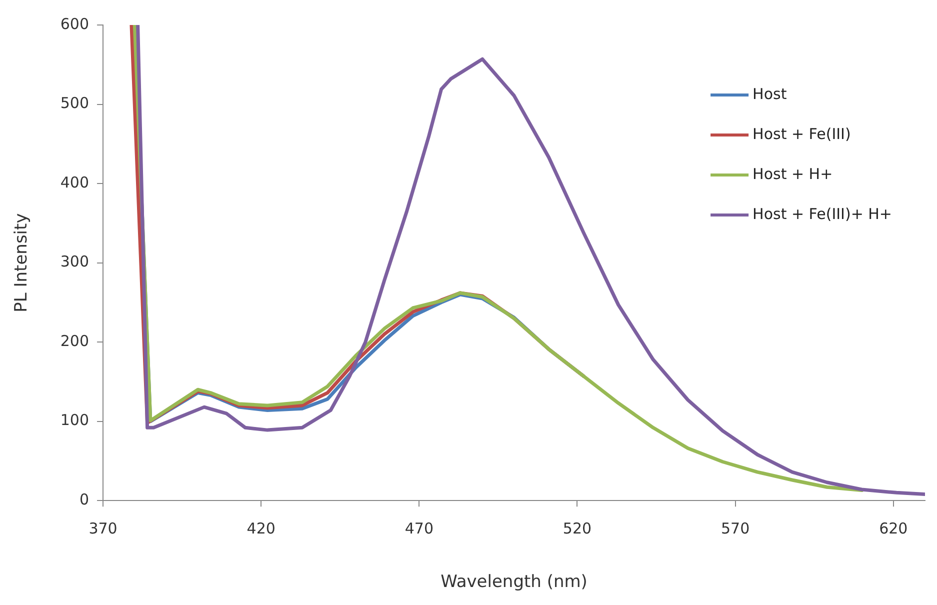 The width and height of the screenshot is (937, 605). What do you see at coordinates (75, 182) in the screenshot?
I see `y-tick-label: 400` at bounding box center [75, 182].